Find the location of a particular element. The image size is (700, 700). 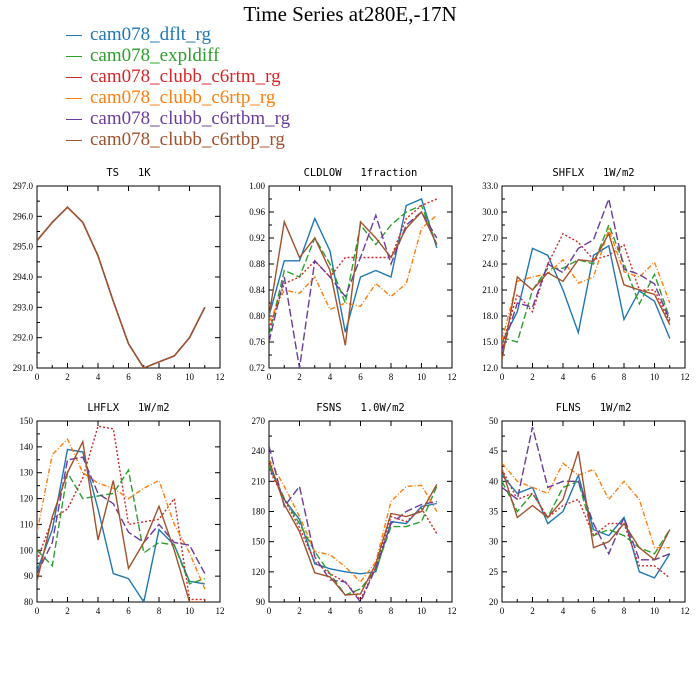

y-tick-label: 18.0 is located at coordinates (490, 316).